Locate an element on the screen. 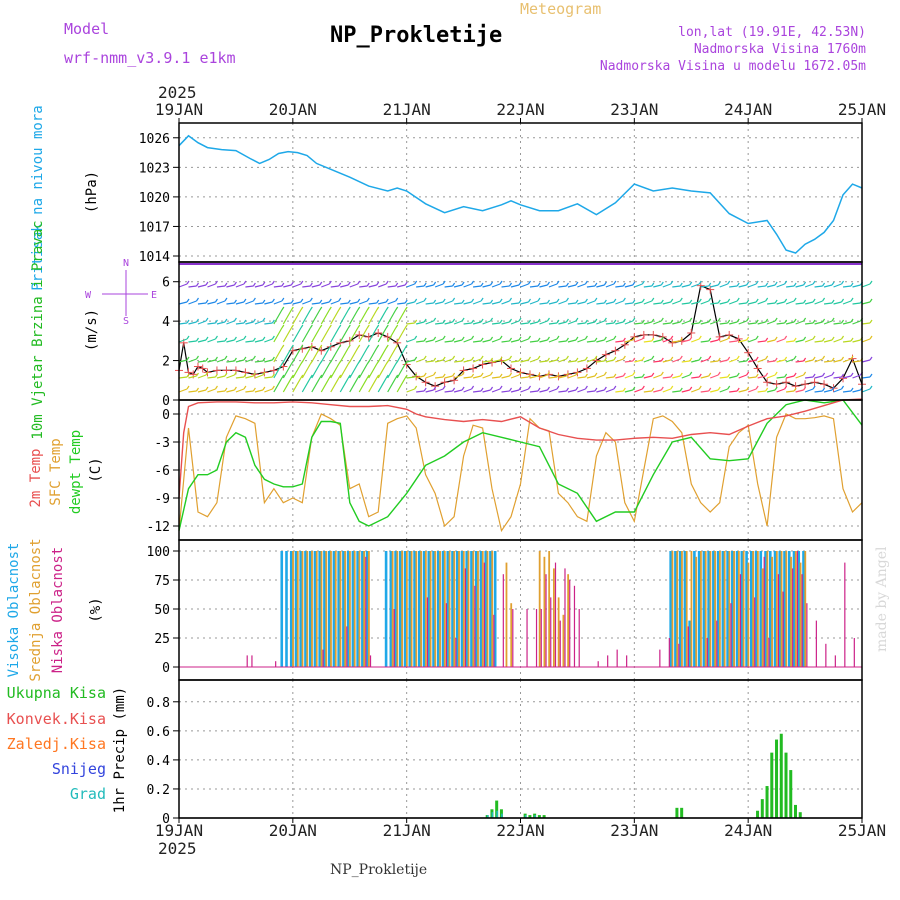 The height and width of the screenshot is (900, 900). wind-barbs is located at coordinates (525, 328).